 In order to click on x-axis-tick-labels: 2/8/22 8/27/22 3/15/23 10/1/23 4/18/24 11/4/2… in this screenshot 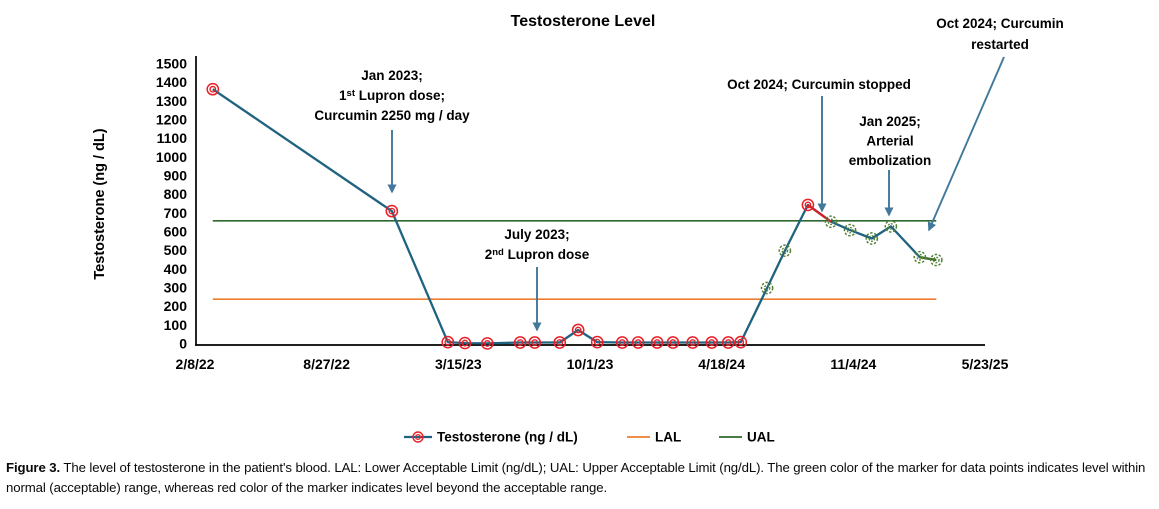, I will do `click(592, 364)`.